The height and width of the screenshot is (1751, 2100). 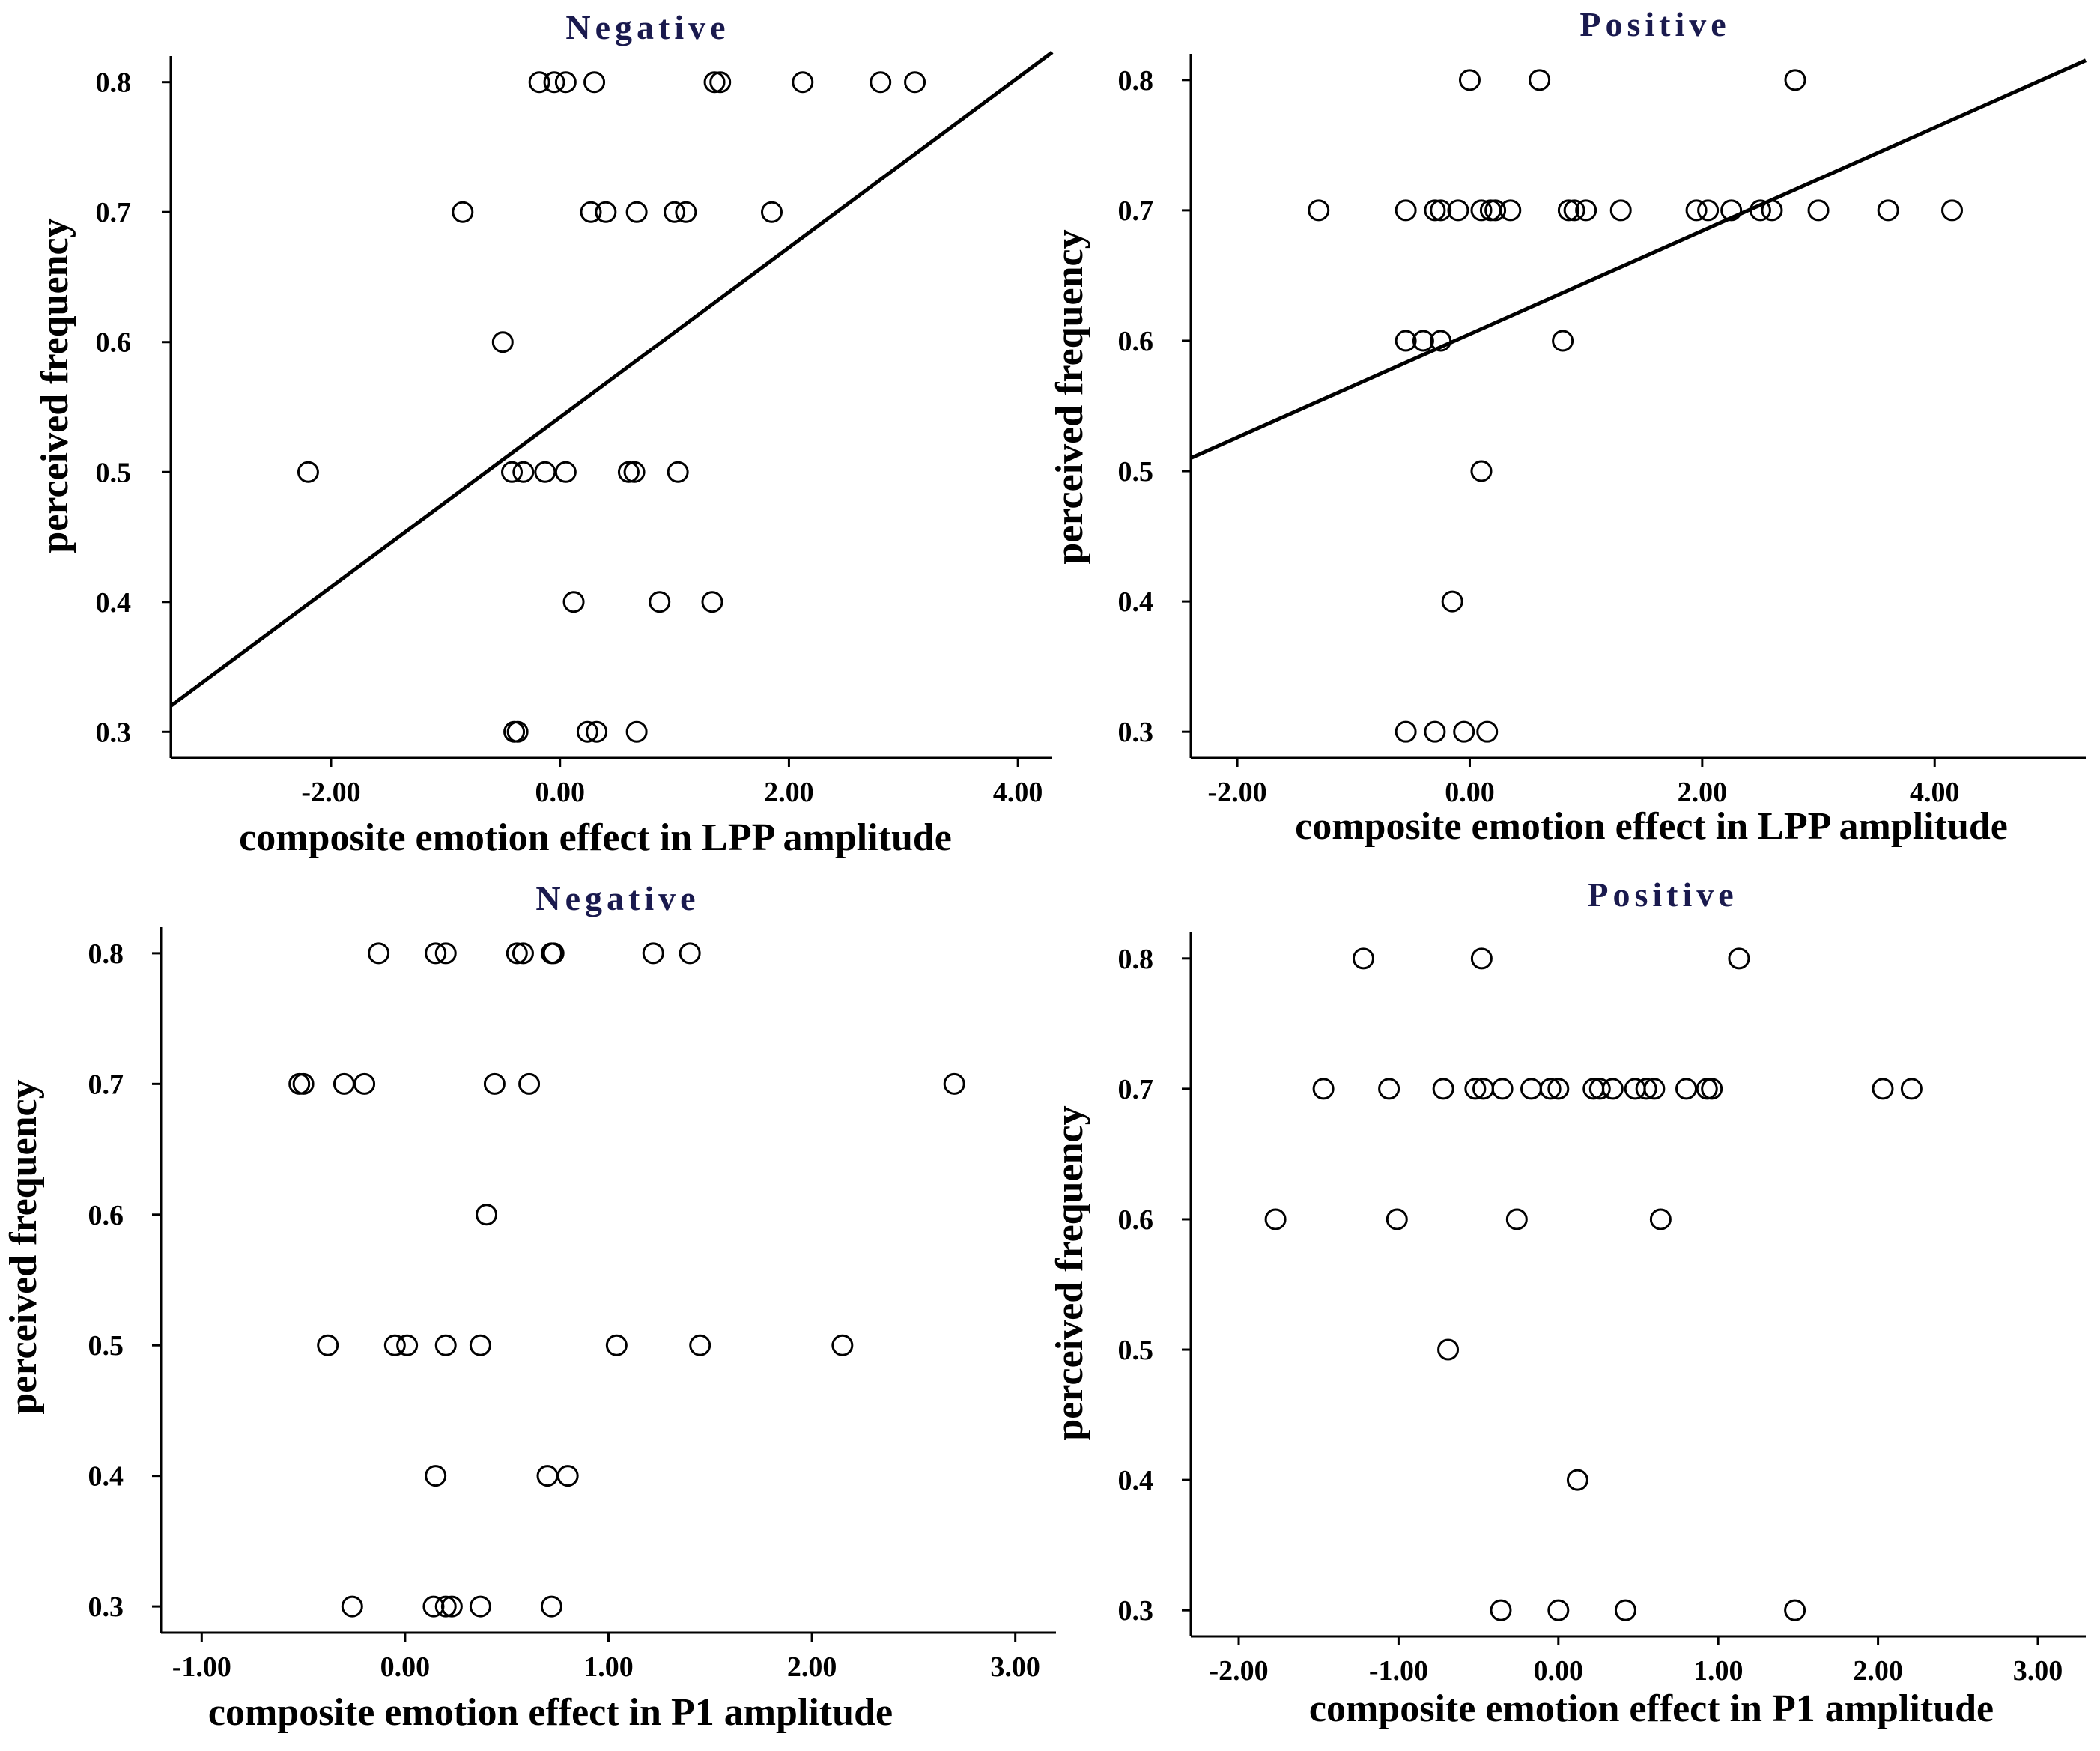 I want to click on panel-3-y-tick-label-0: 0.3, so click(x=106, y=1607).